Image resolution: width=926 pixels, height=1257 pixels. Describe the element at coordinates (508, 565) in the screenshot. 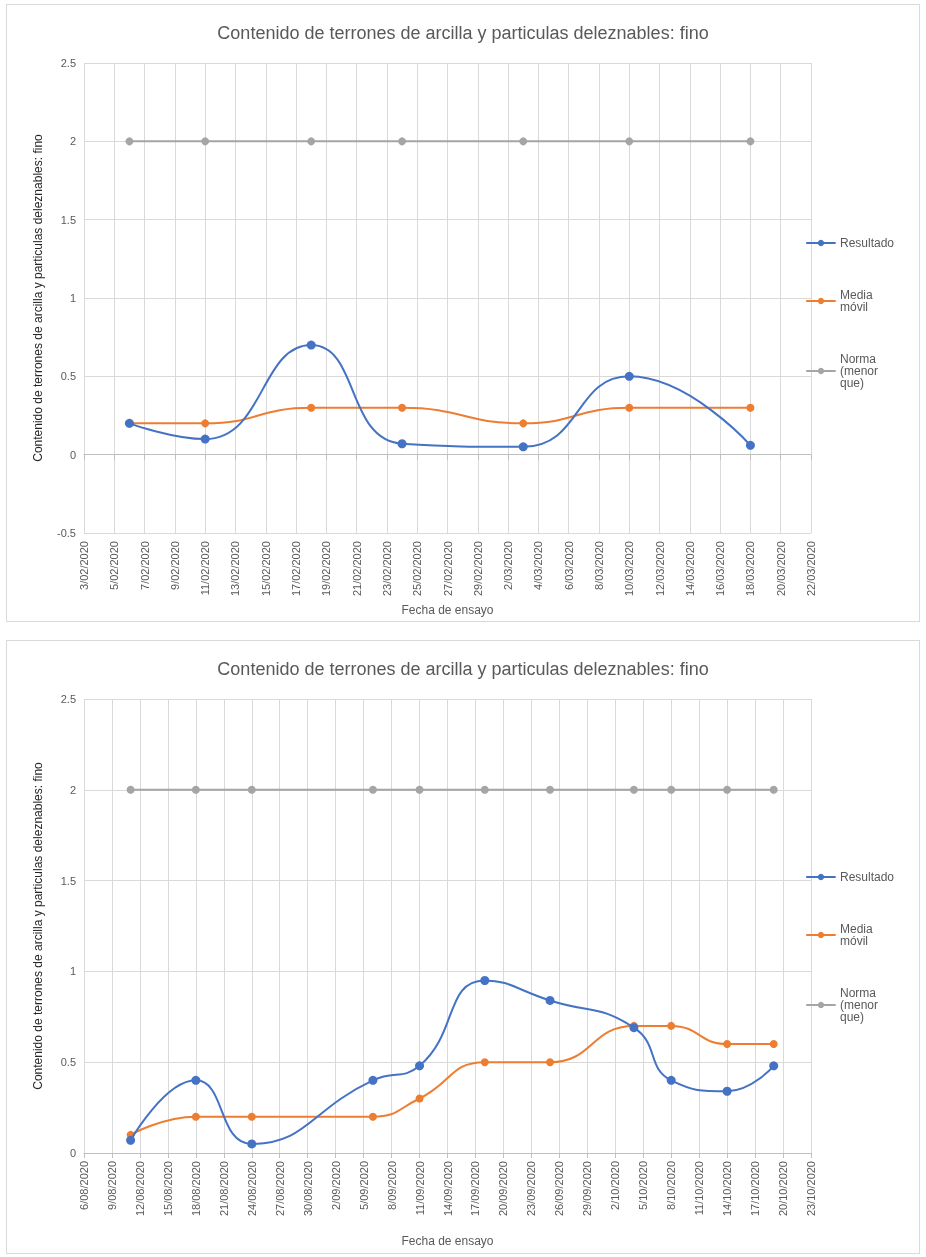

I see `x-tick-label: 2/03/2020` at that location.